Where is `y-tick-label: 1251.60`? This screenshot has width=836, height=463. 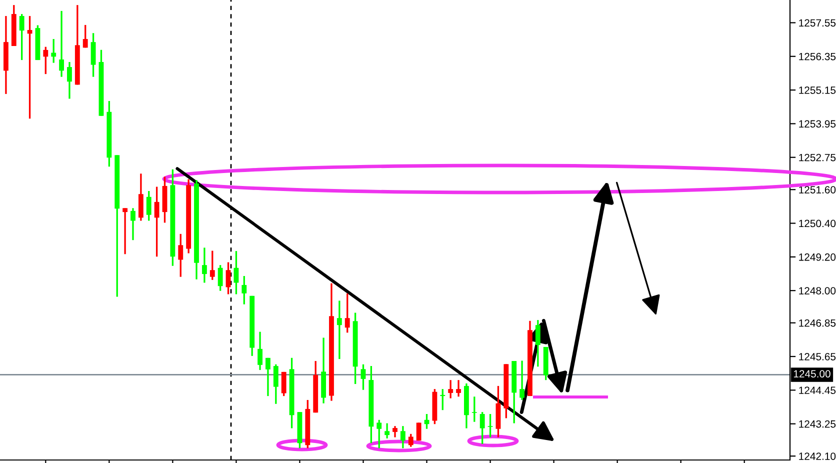 y-tick-label: 1251.60 is located at coordinates (817, 190).